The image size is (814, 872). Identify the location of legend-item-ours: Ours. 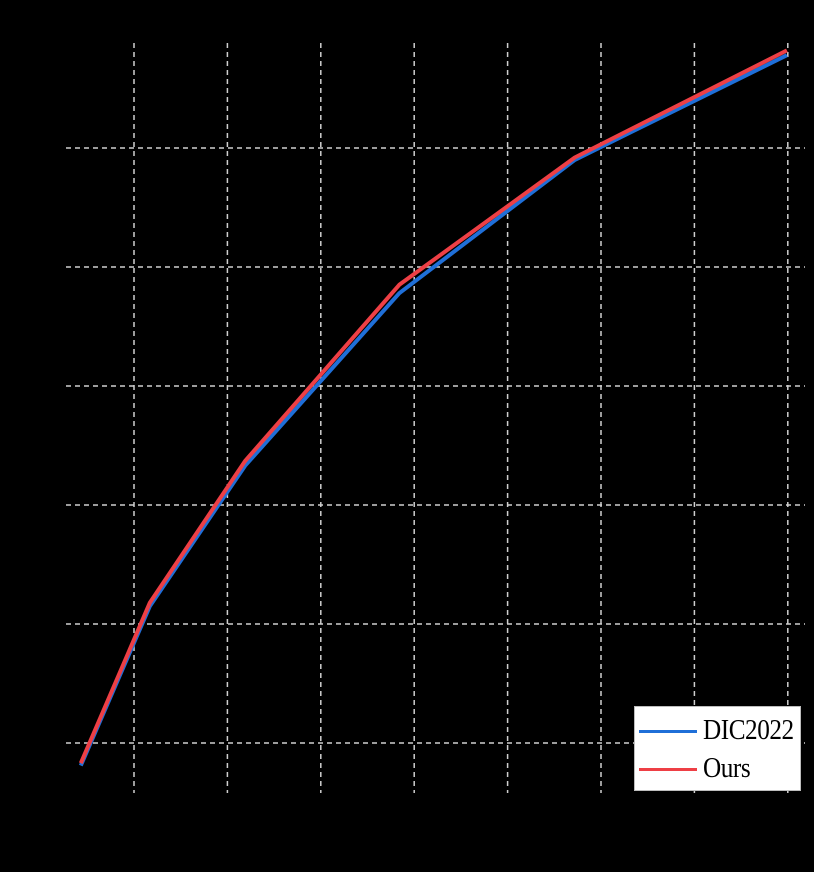
(697, 769).